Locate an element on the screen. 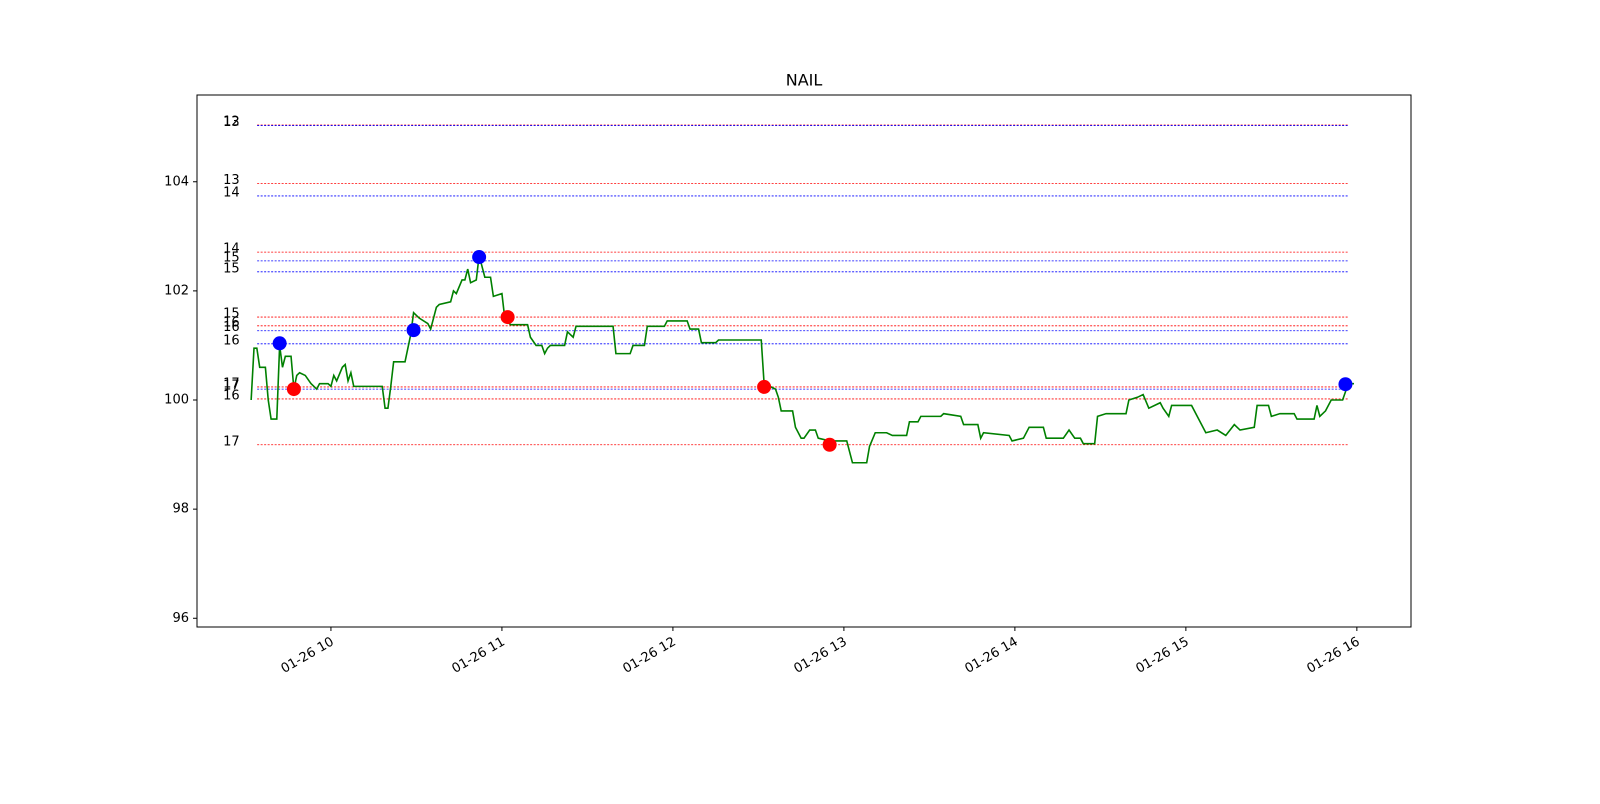  y-tick-label: 102 is located at coordinates (176, 290).